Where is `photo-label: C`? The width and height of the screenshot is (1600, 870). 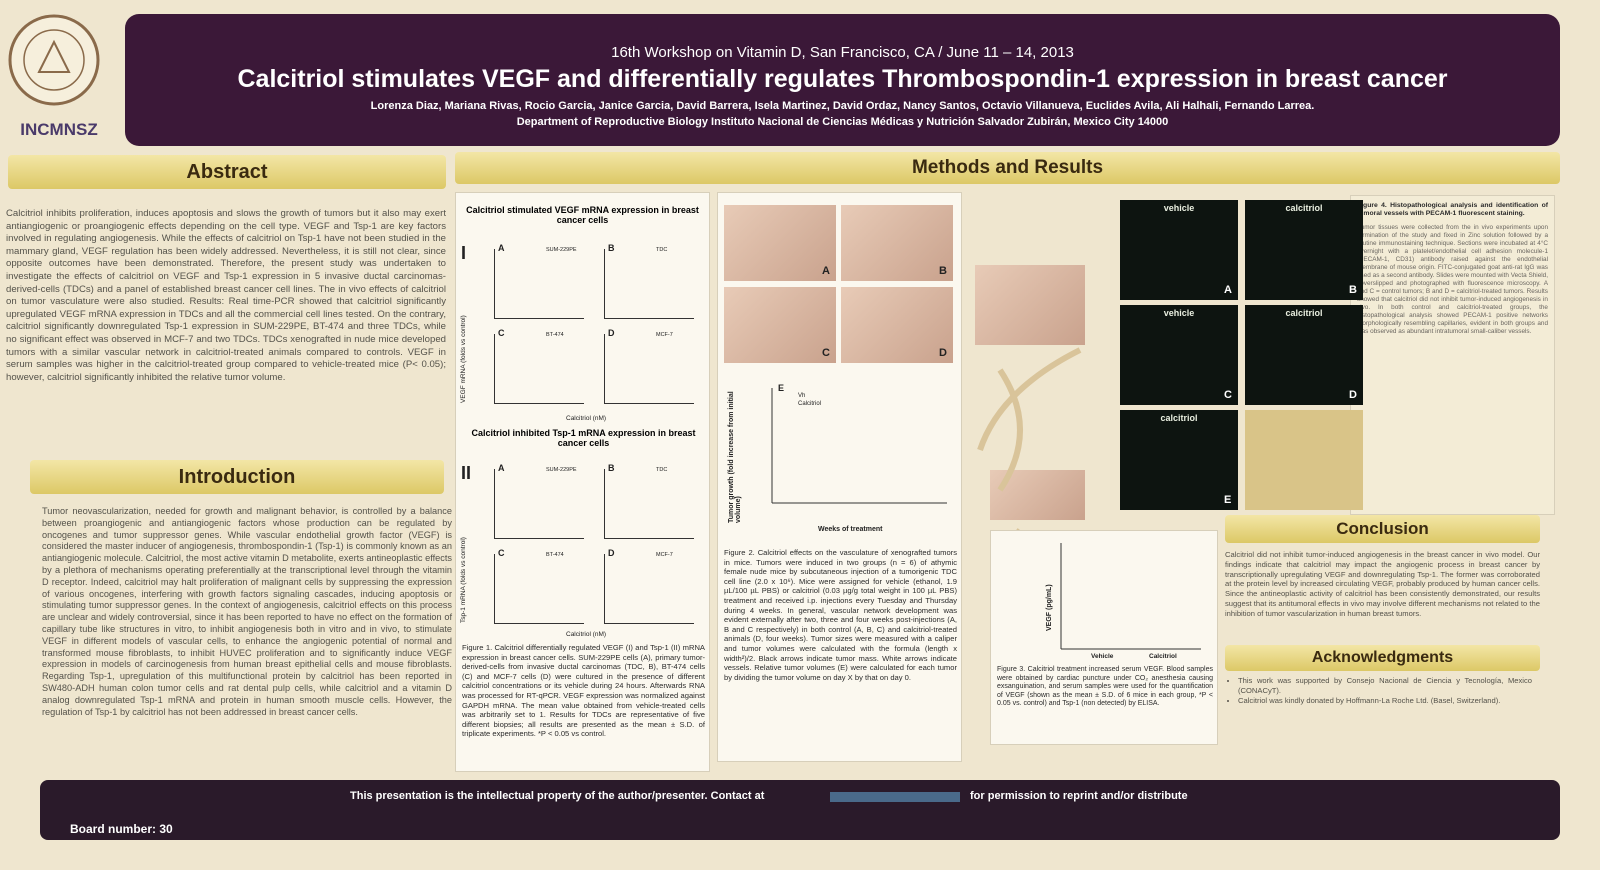 photo-label: C is located at coordinates (826, 353).